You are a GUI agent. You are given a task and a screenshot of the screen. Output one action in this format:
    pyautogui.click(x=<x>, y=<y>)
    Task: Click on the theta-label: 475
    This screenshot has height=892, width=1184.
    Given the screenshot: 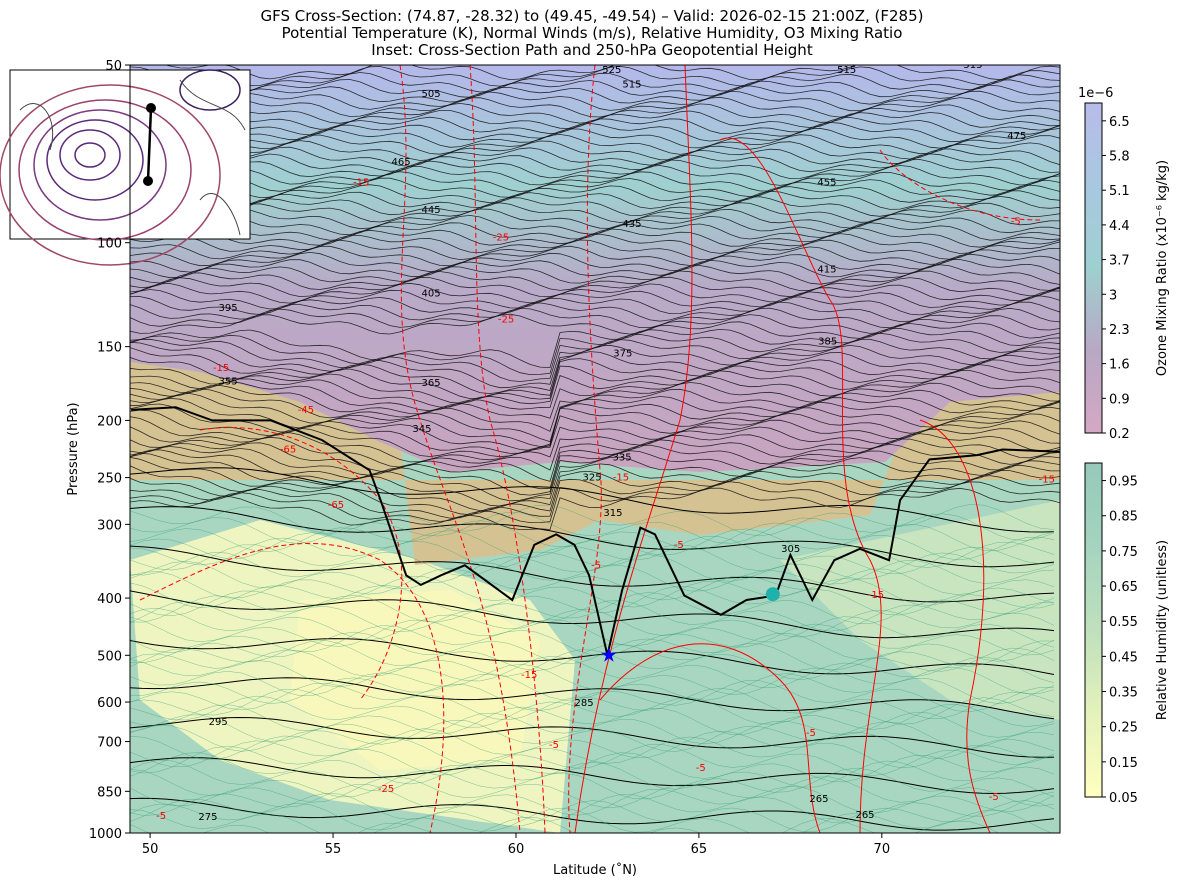 What is the action you would take?
    pyautogui.click(x=1016, y=136)
    